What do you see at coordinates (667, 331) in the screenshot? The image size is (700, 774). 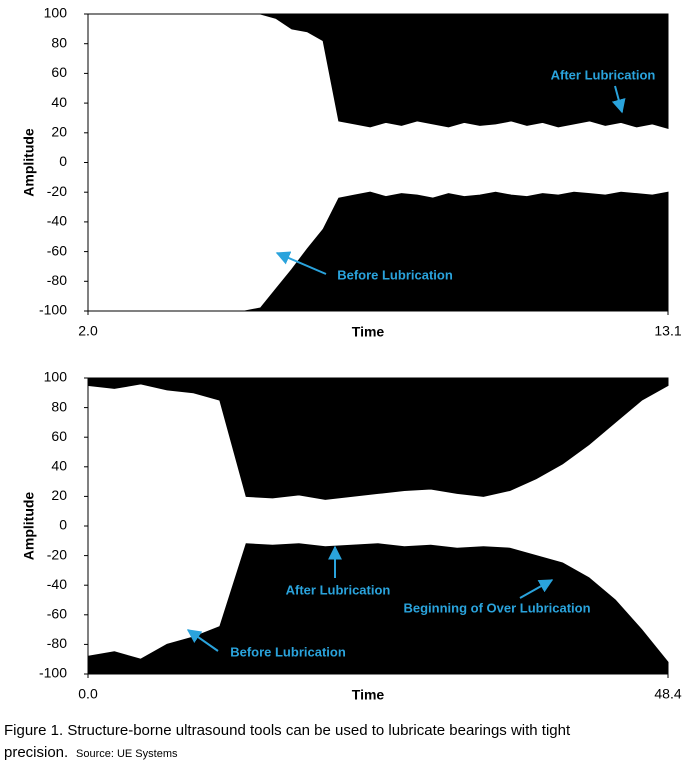 I see `x-tick-label: 13.1` at bounding box center [667, 331].